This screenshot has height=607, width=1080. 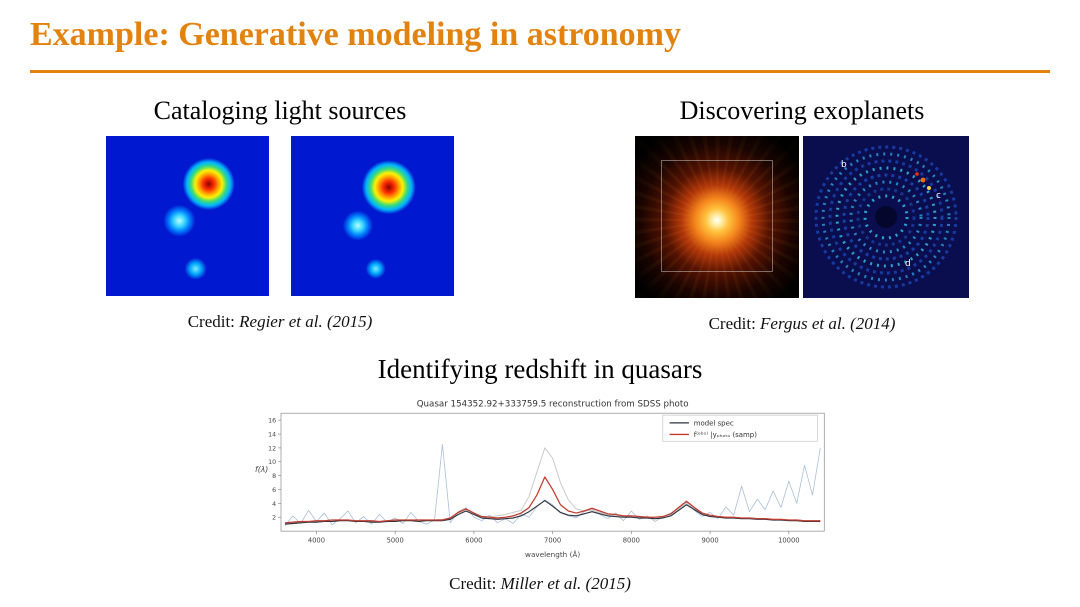 What do you see at coordinates (272, 421) in the screenshot?
I see `svg-text: 16` at bounding box center [272, 421].